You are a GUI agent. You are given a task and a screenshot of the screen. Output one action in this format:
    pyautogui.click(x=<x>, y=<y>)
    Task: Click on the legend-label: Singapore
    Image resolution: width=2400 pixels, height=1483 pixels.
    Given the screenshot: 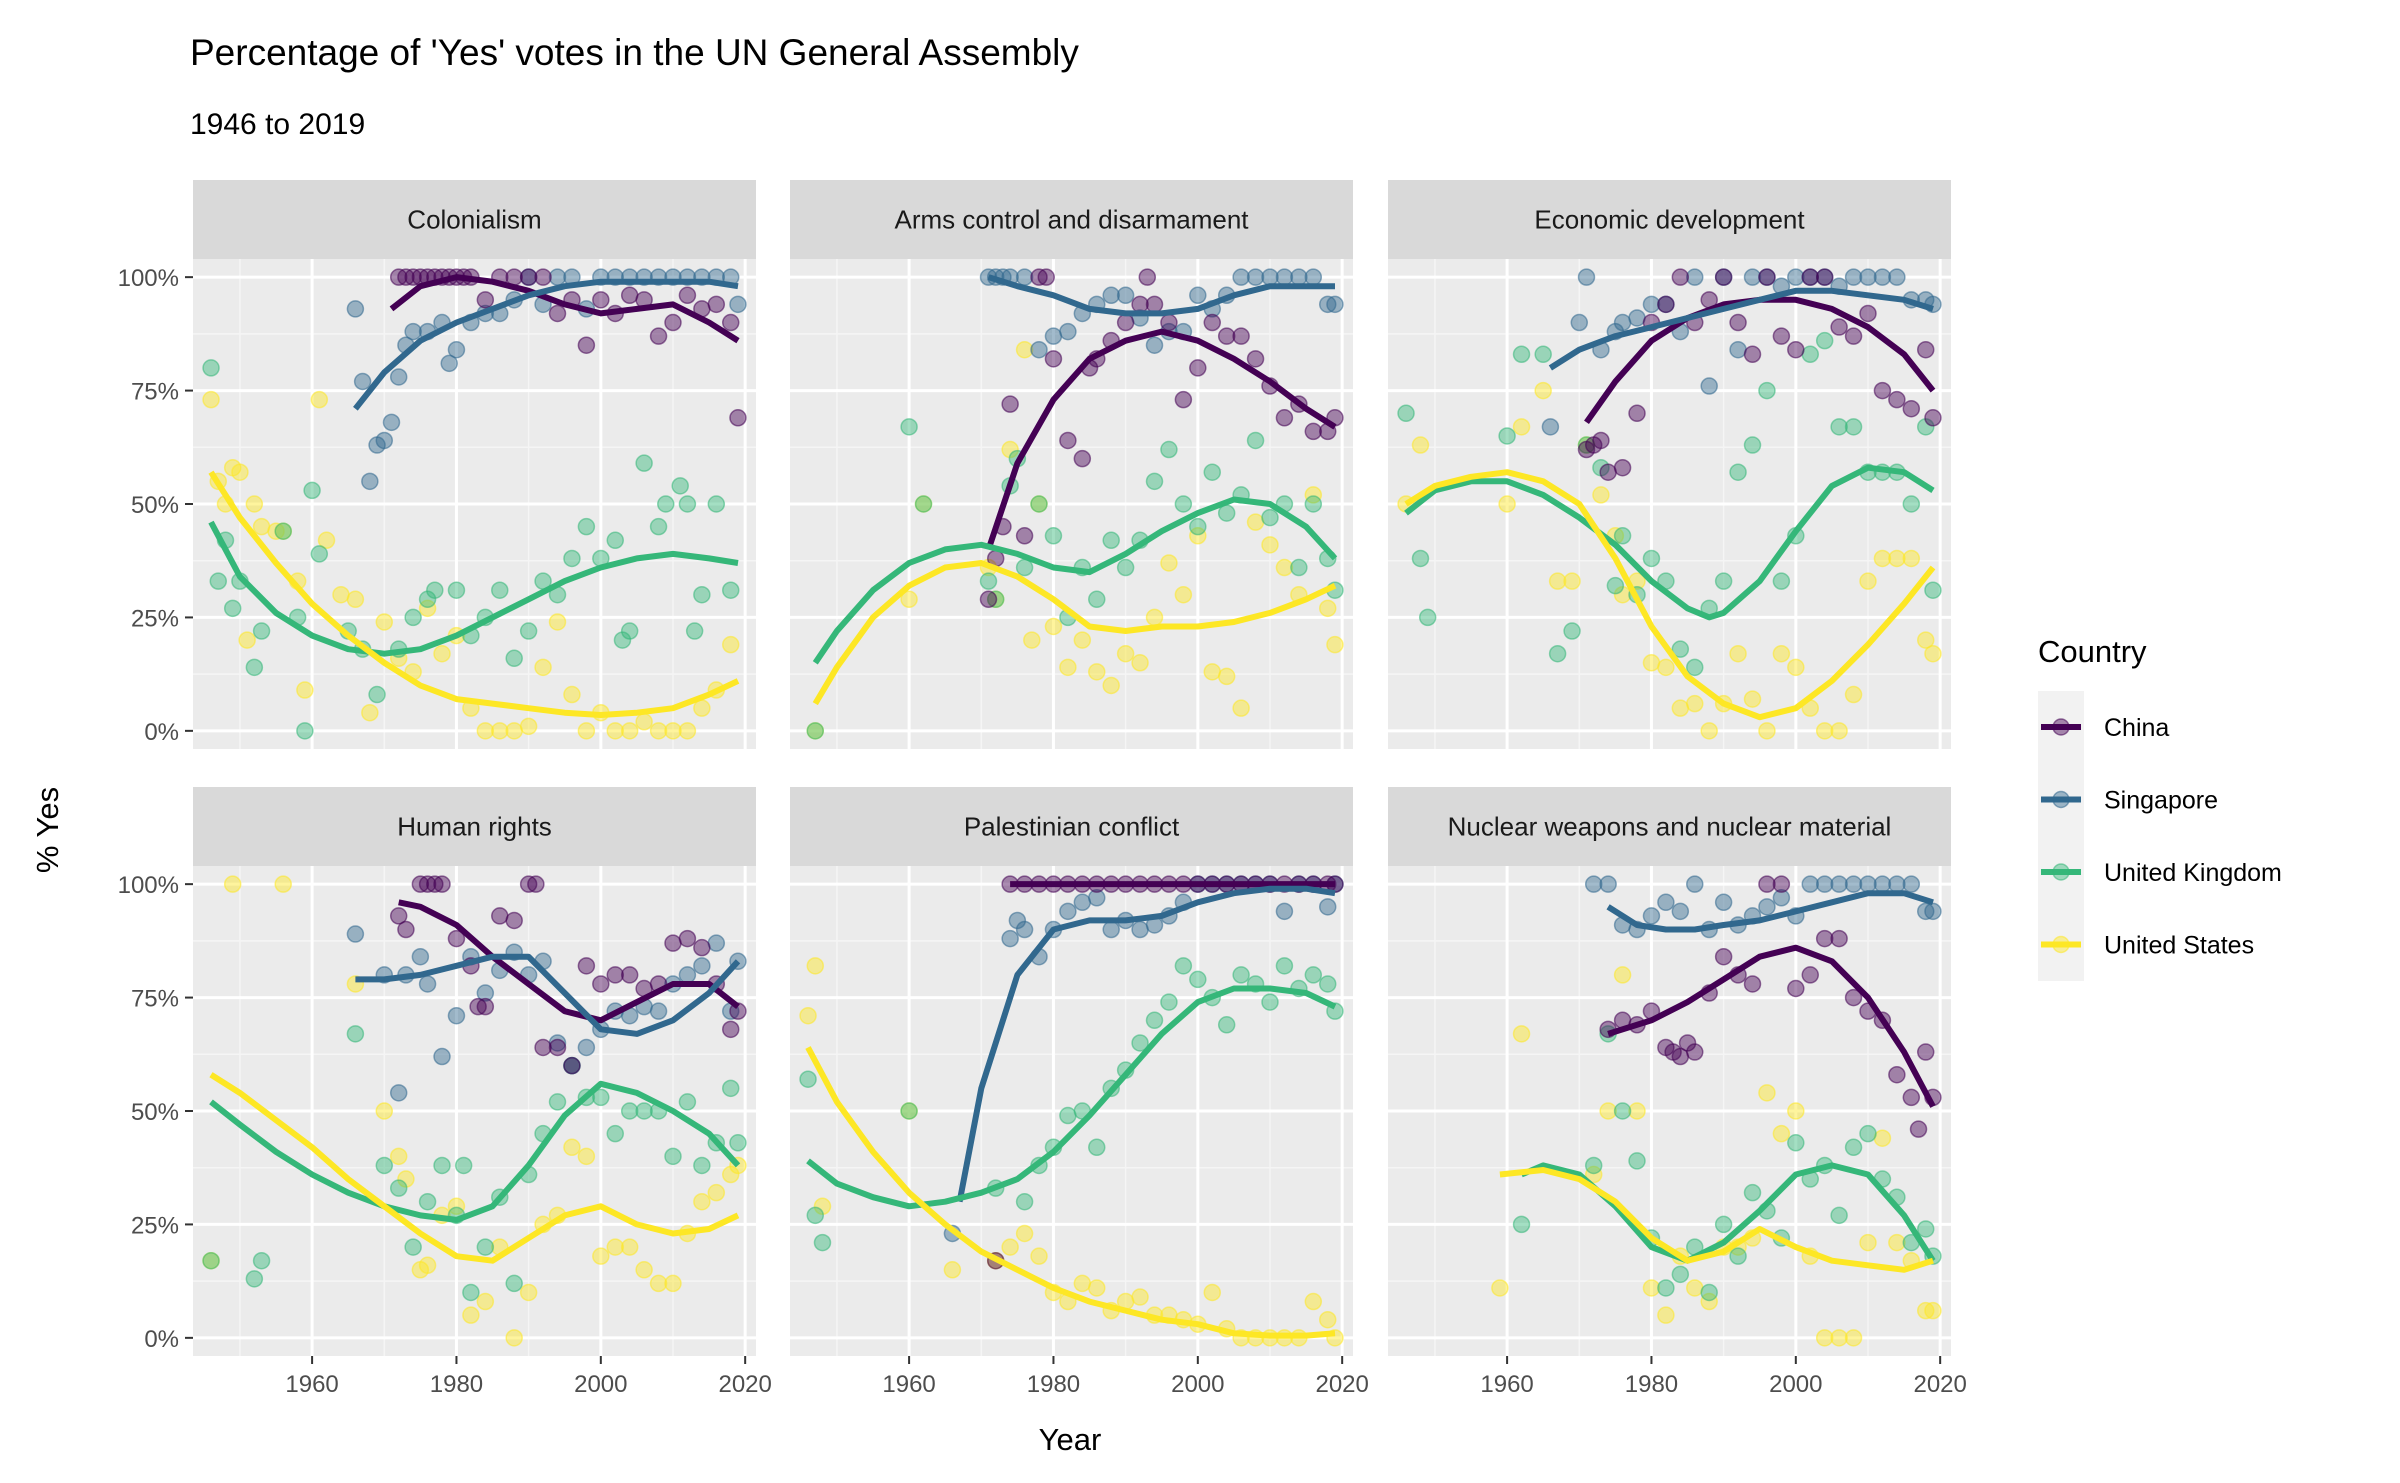 What is the action you would take?
    pyautogui.click(x=2161, y=801)
    